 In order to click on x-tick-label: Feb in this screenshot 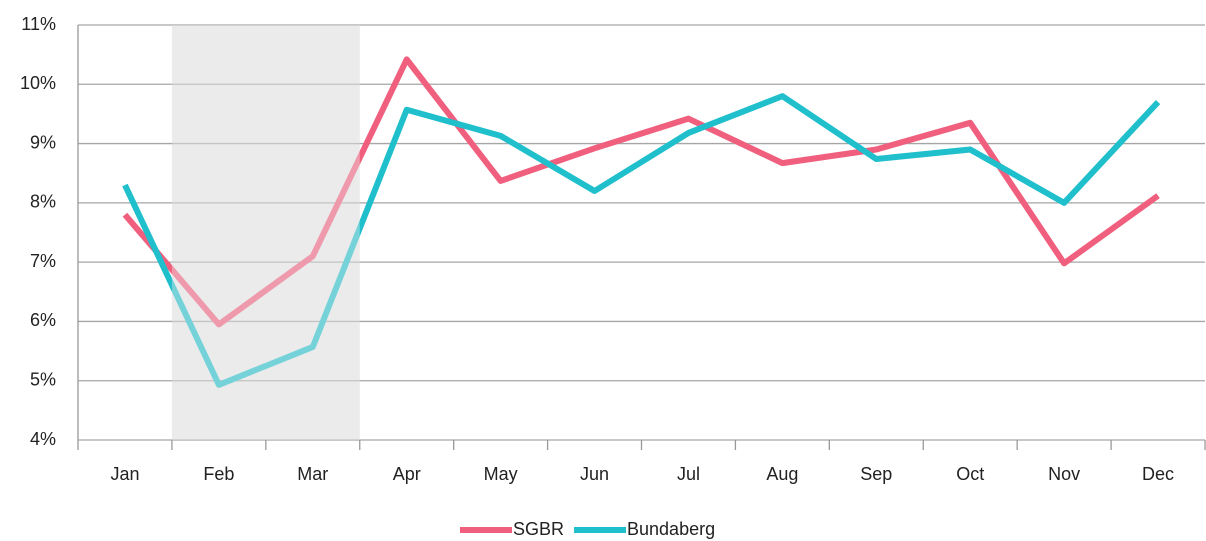, I will do `click(218, 474)`.